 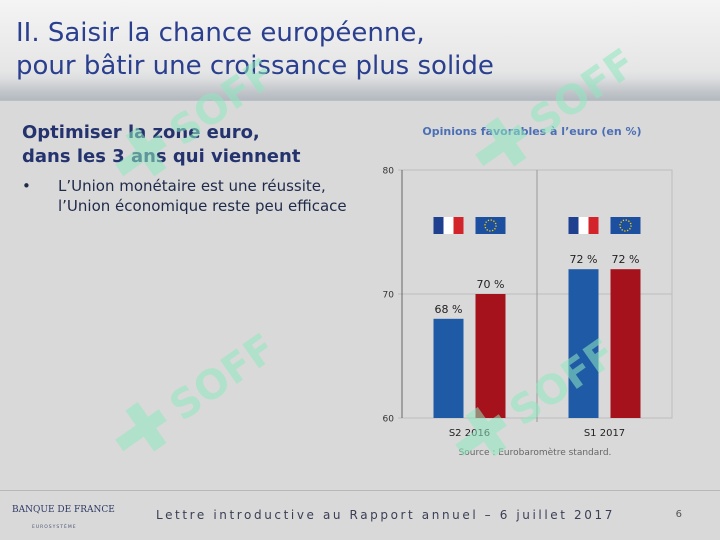 What do you see at coordinates (220, 33) in the screenshot?
I see `slide-title-line-1: II. Saisir la chance européenne,` at bounding box center [220, 33].